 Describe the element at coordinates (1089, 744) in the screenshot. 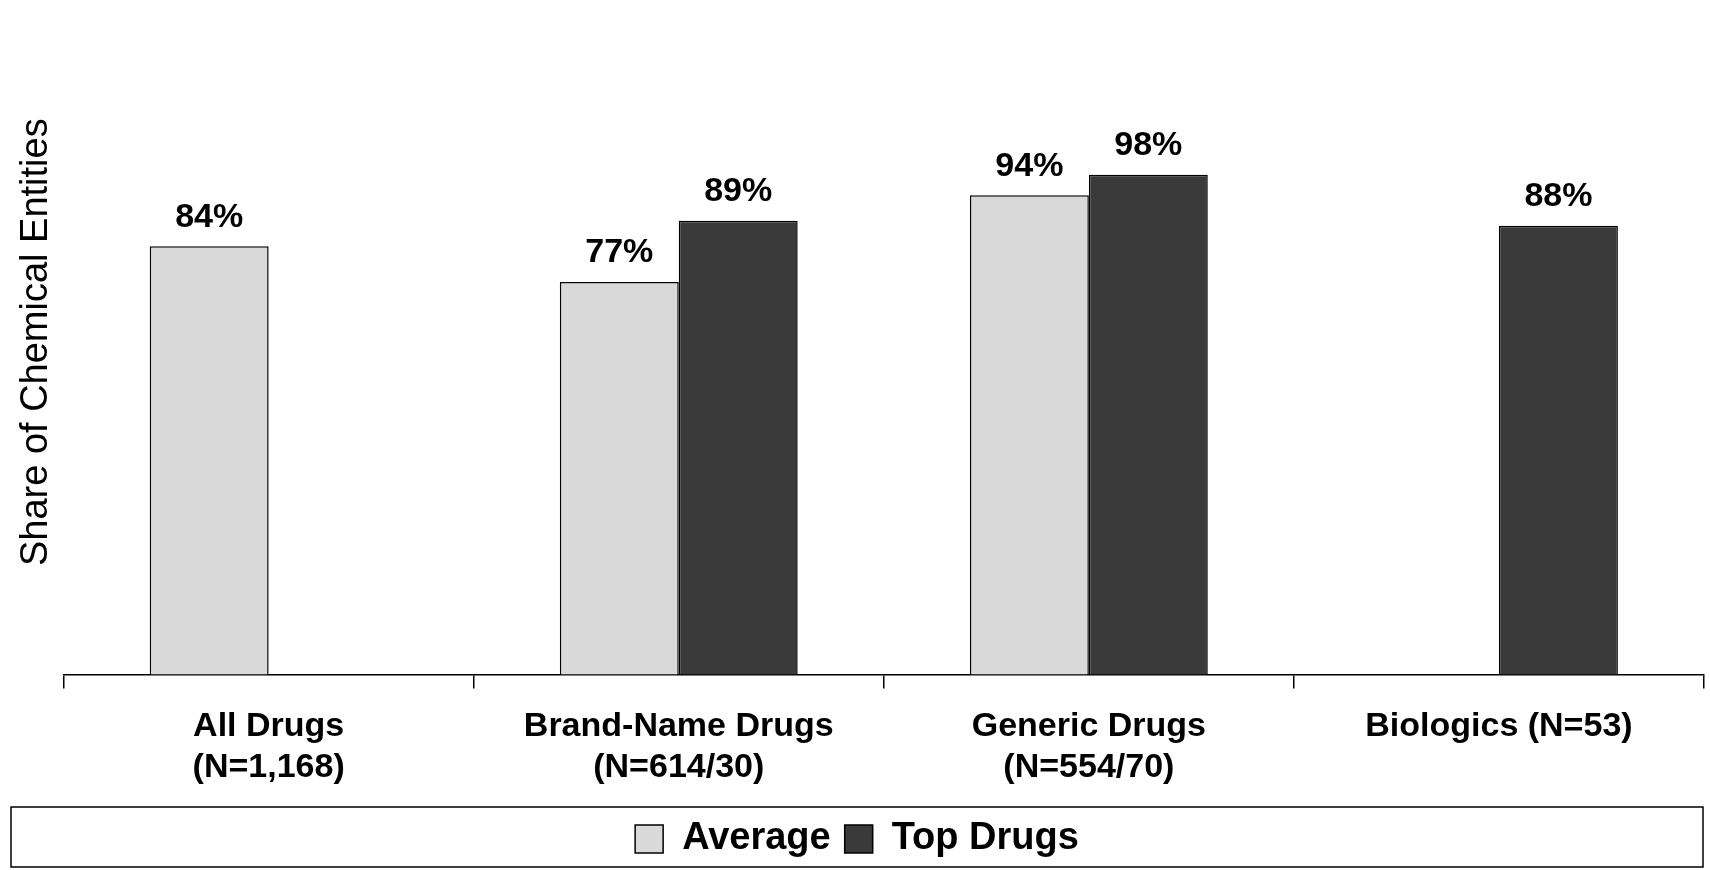

I see `x-tick-label: Generic Drugs (N=554/70)` at that location.